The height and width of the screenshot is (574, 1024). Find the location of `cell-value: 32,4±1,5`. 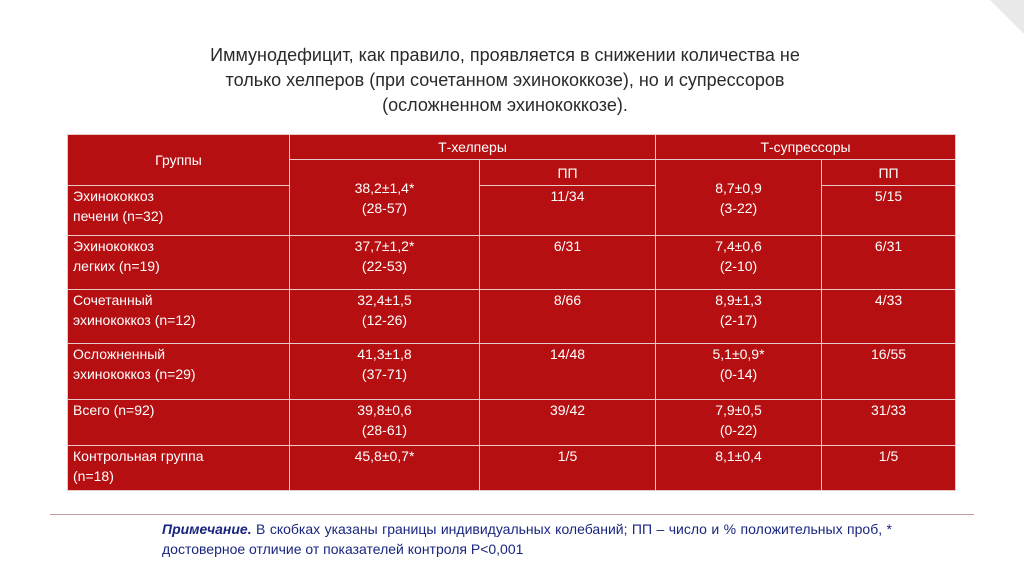

cell-value: 32,4±1,5 is located at coordinates (384, 300).